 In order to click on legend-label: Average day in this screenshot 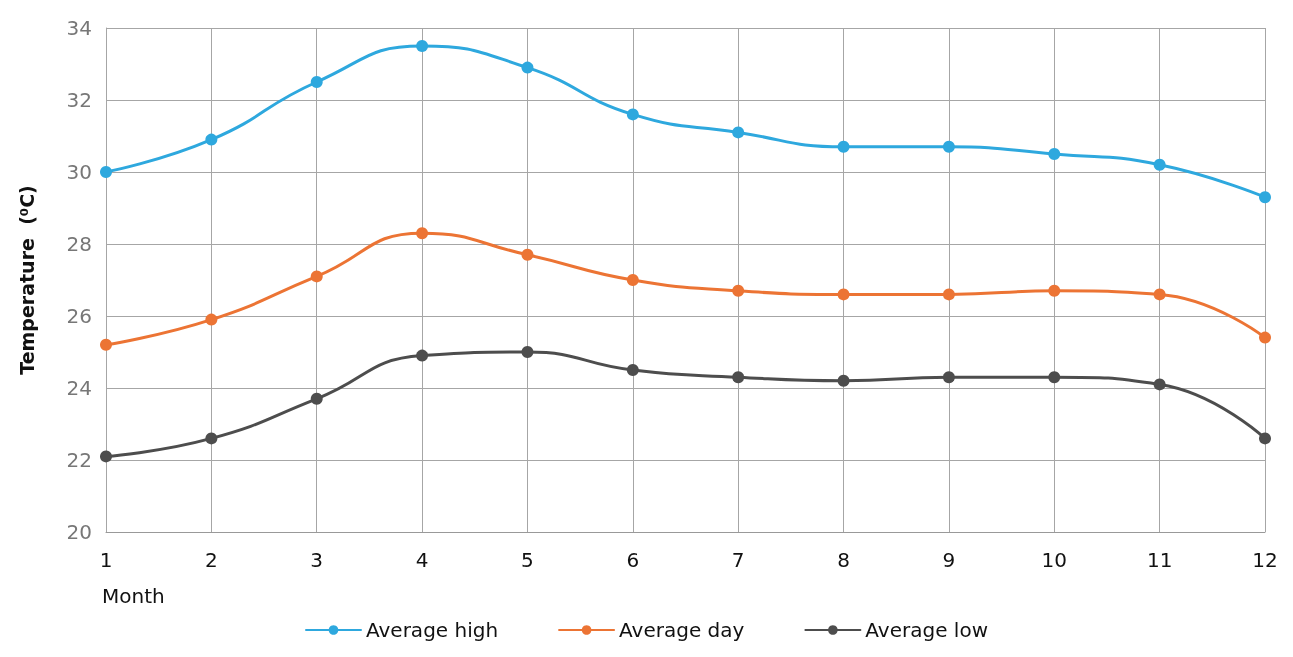, I will do `click(682, 630)`.